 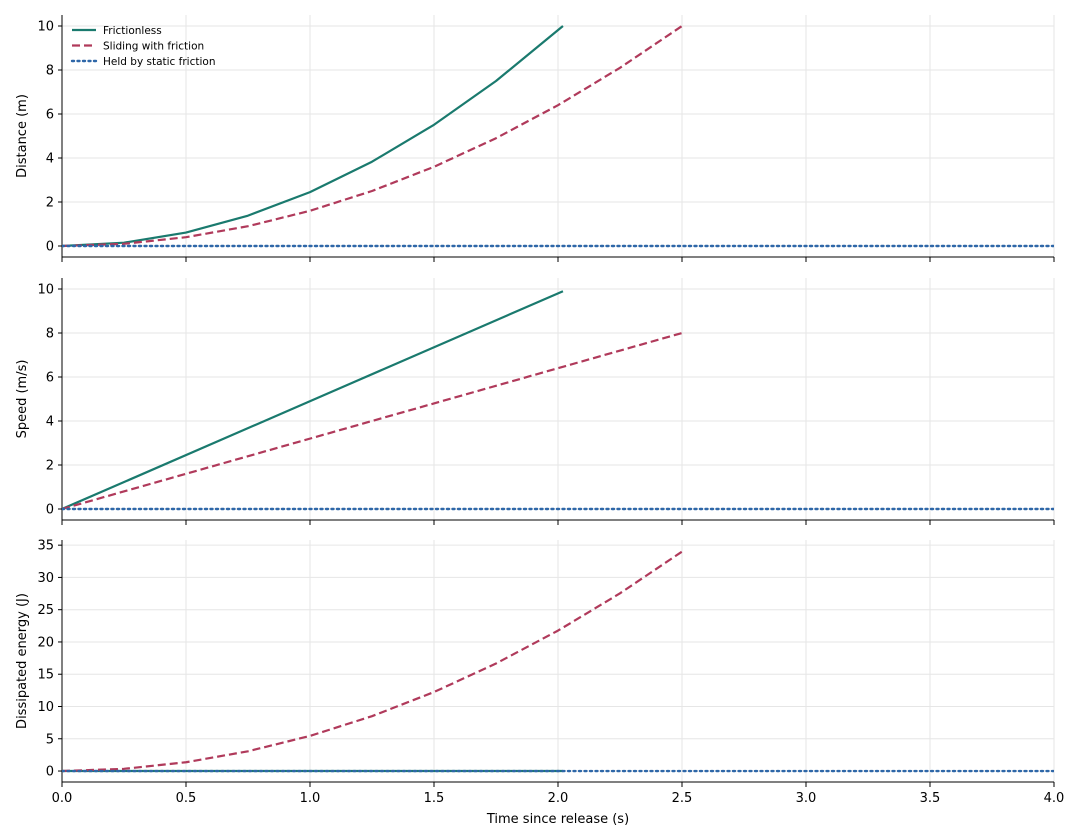 What do you see at coordinates (153, 46) in the screenshot?
I see `legend-label-sliding-with-friction: Sliding with friction` at bounding box center [153, 46].